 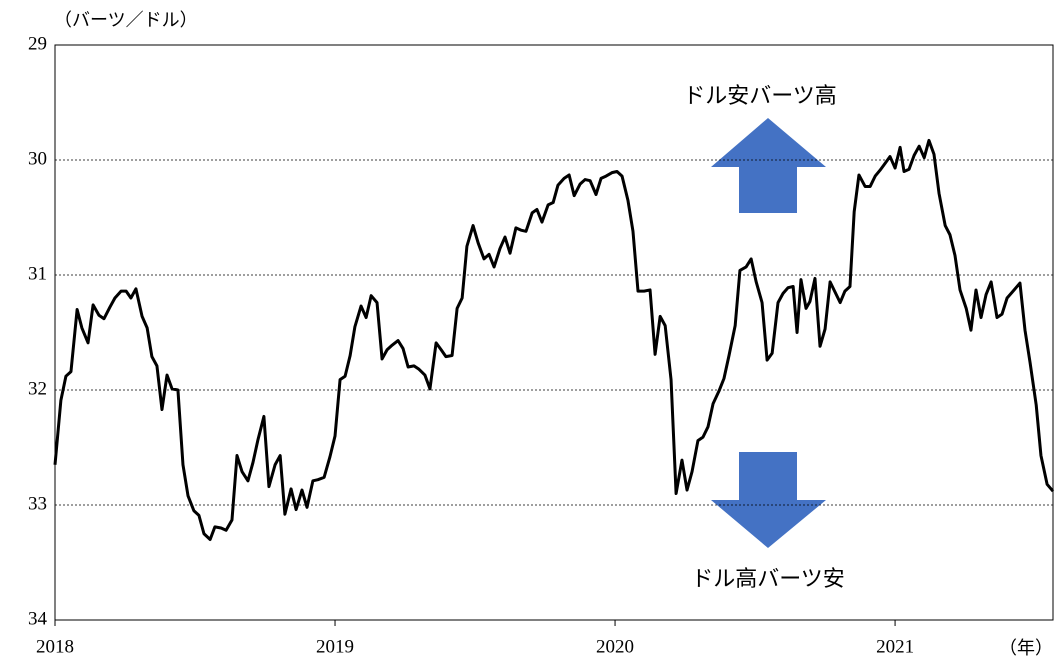 What do you see at coordinates (55, 646) in the screenshot?
I see `x-tick-label: 2018` at bounding box center [55, 646].